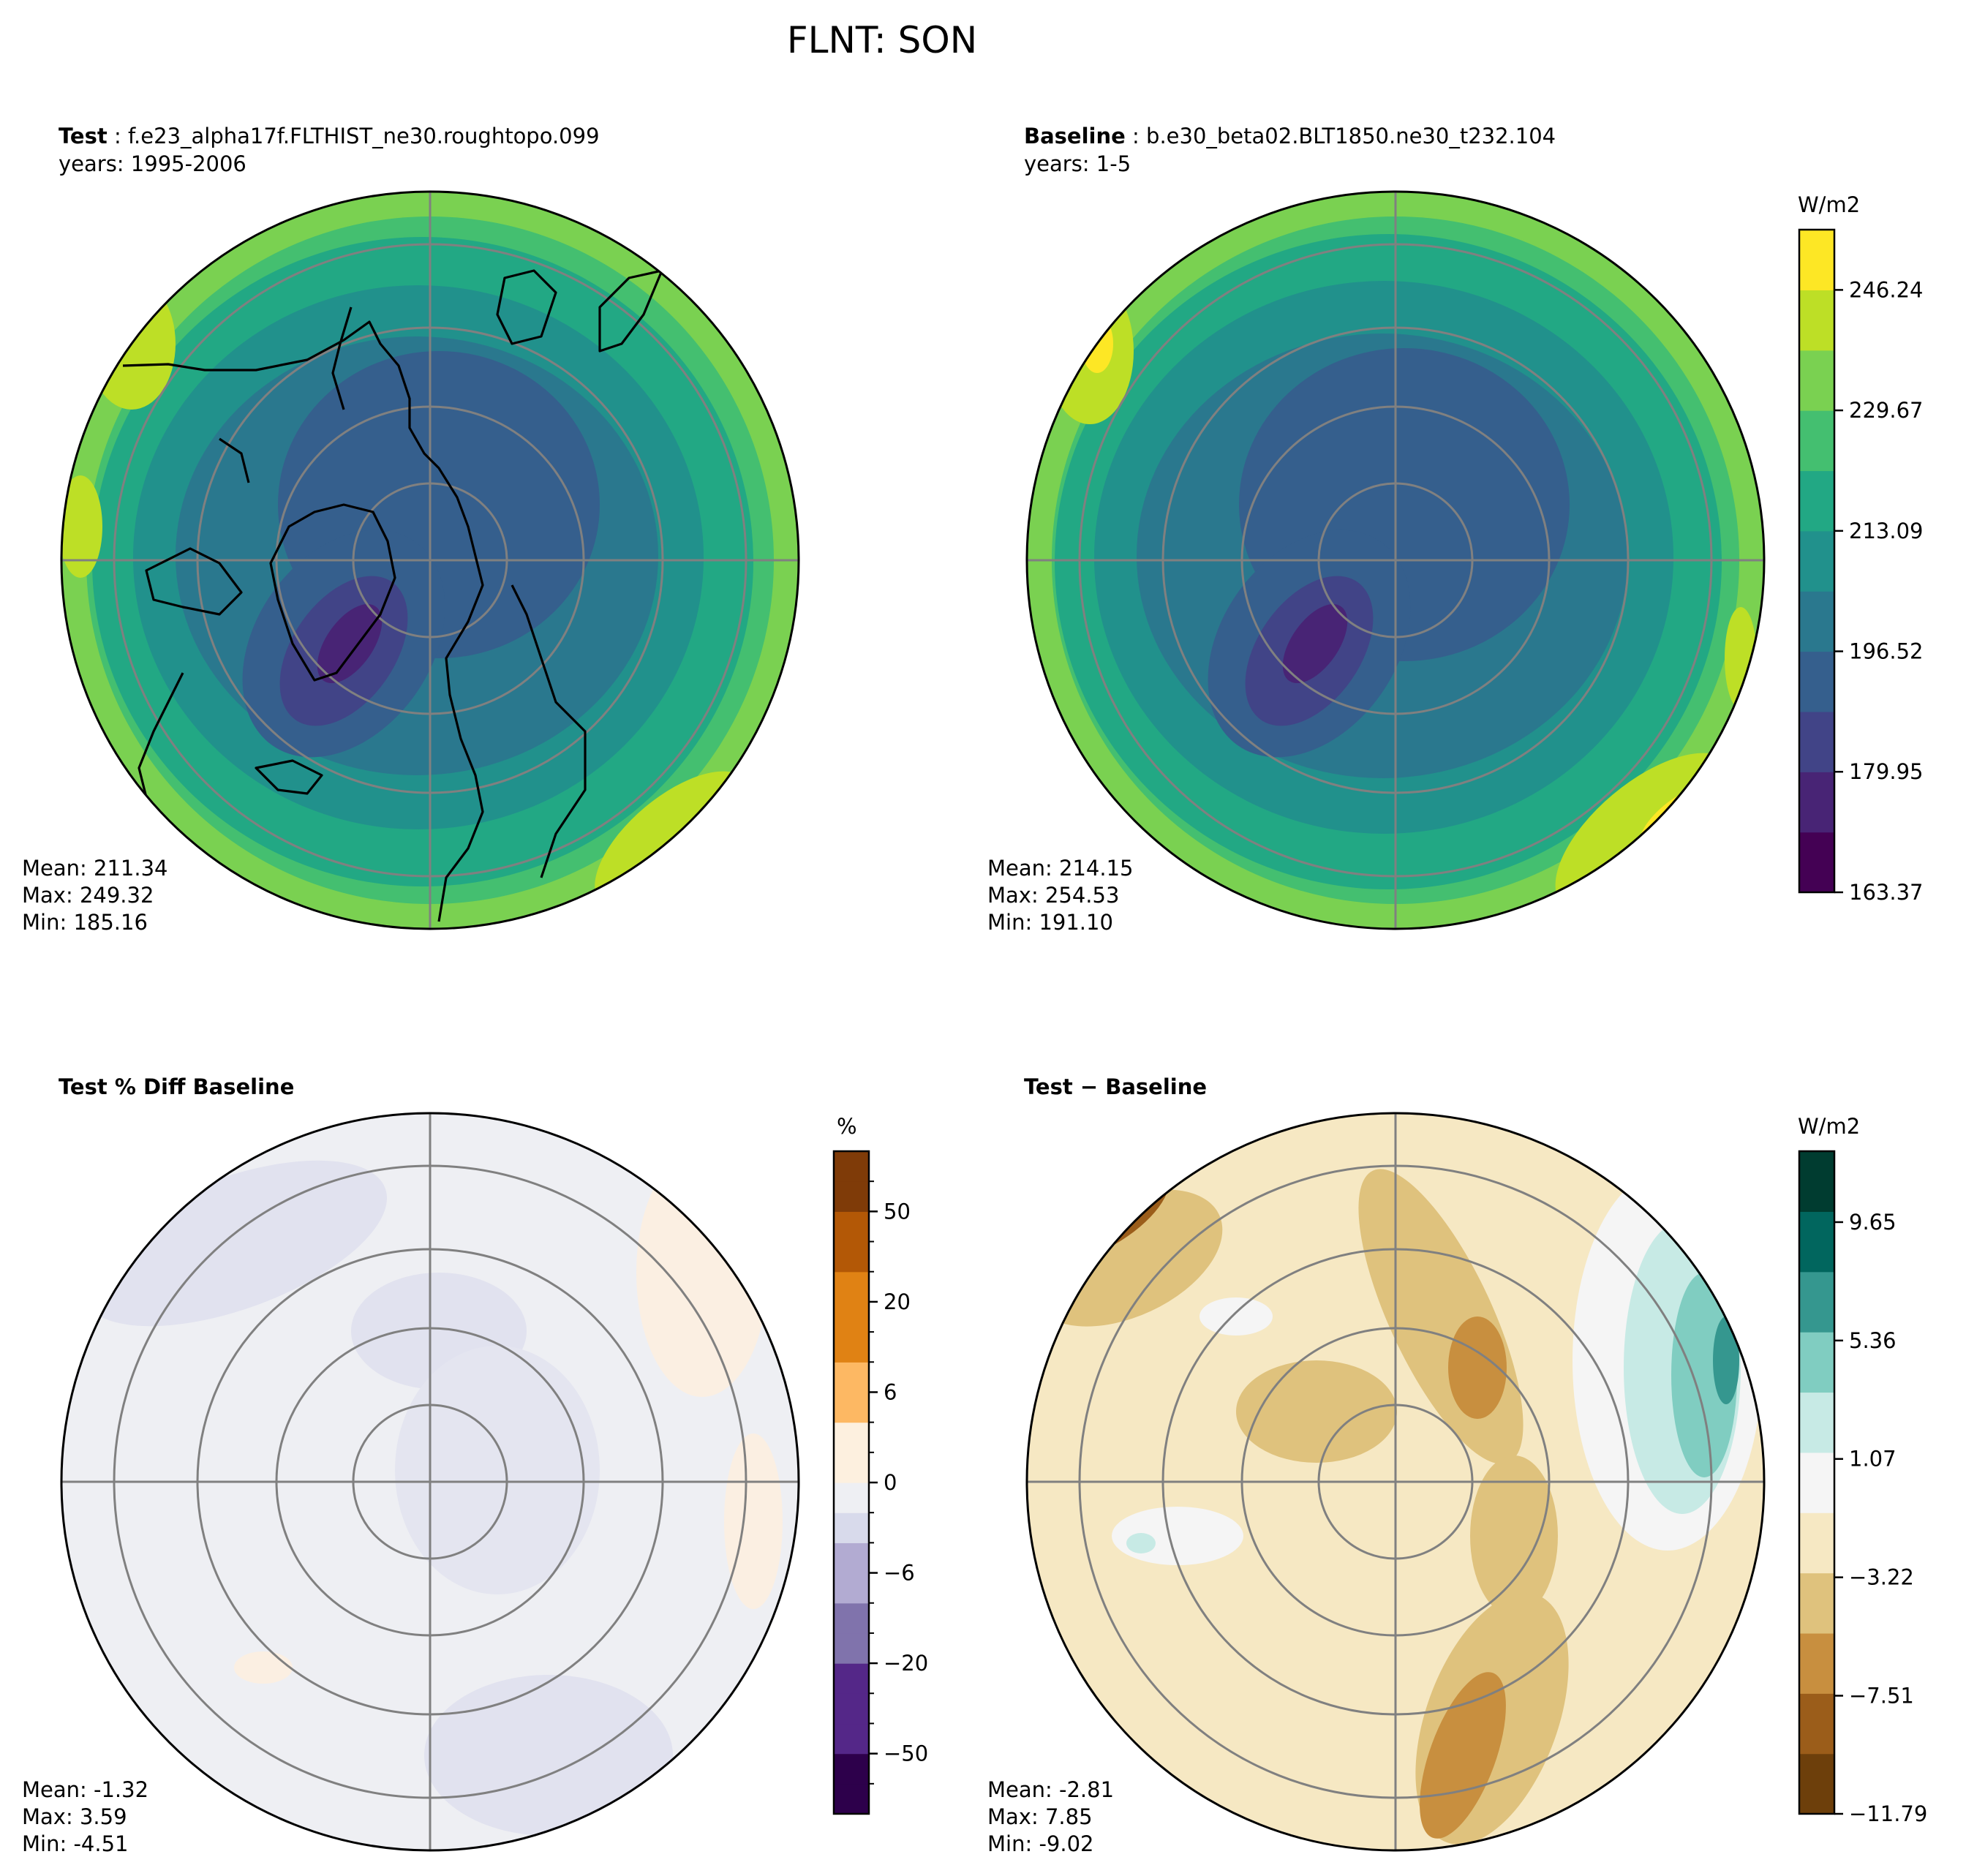 The height and width of the screenshot is (1876, 1966). What do you see at coordinates (847, 1126) in the screenshot?
I see `colorbar-pct-unit: %` at bounding box center [847, 1126].